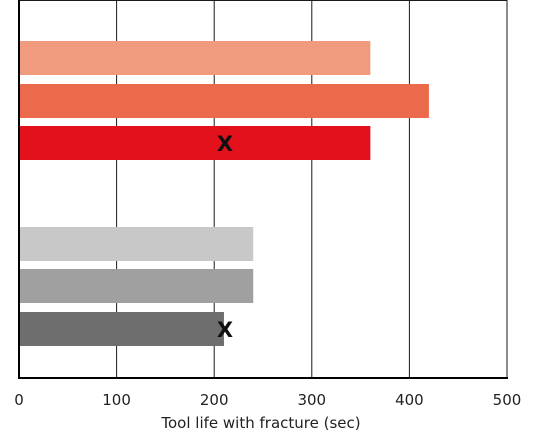  I want to click on fracture-marker-3: X, so click(225, 144).